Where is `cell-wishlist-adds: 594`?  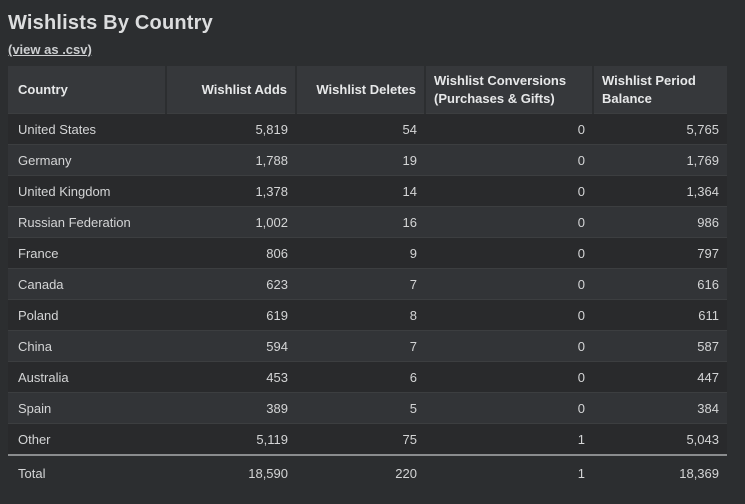
cell-wishlist-adds: 594 is located at coordinates (231, 346).